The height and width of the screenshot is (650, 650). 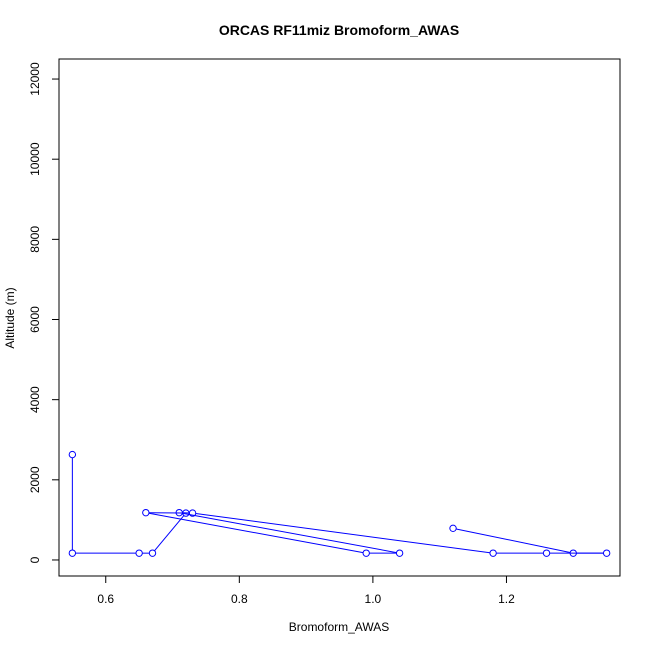 I want to click on data-series, so click(x=339, y=503).